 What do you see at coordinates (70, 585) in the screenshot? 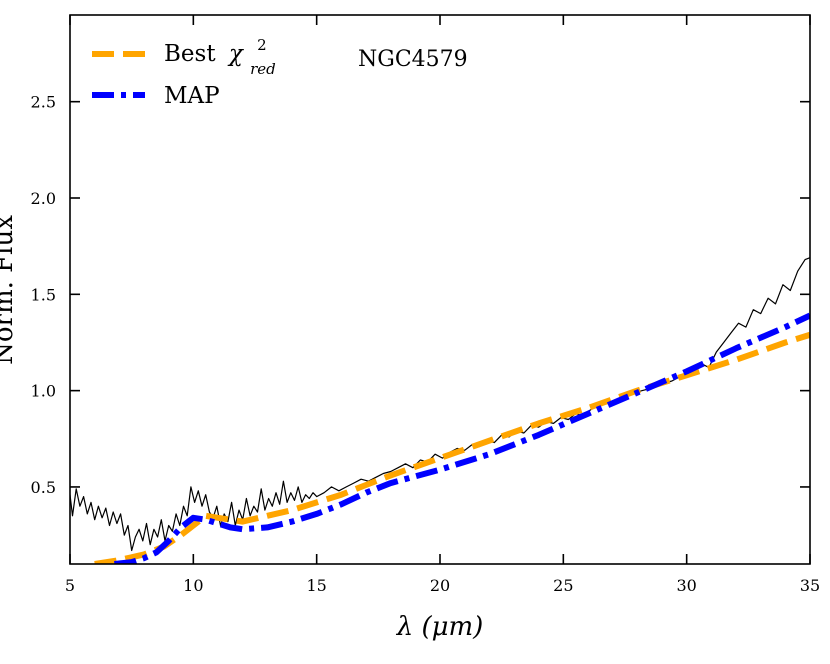
I see `x-tick-label: 5` at bounding box center [70, 585].